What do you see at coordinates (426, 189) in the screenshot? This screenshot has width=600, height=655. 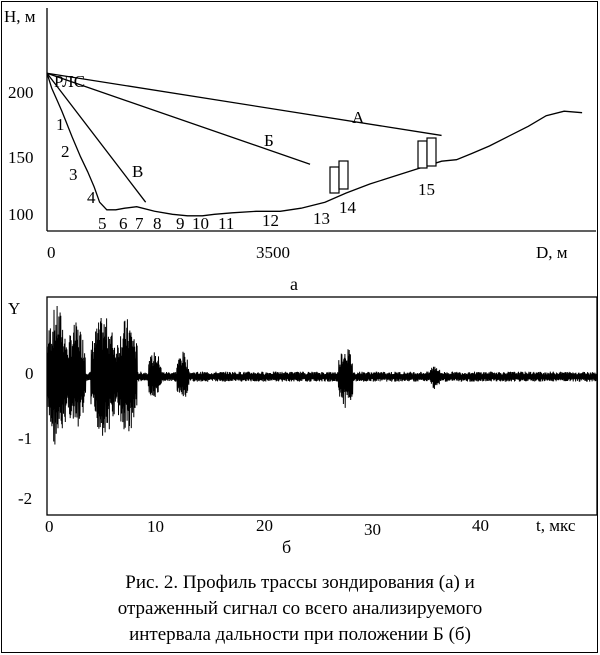 I see `point-label: 15` at bounding box center [426, 189].